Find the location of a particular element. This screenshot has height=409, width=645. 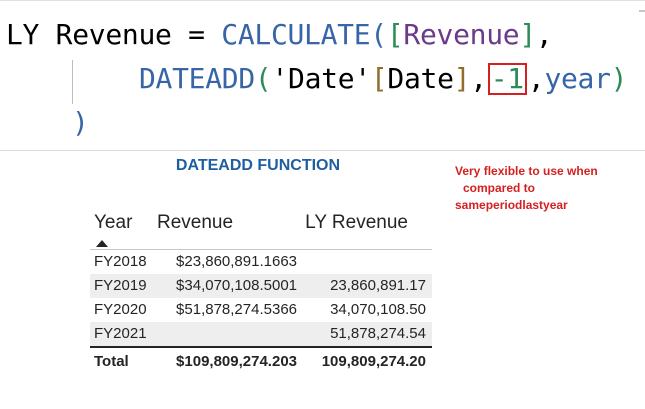

measure-ref-close-bracket: ] is located at coordinates (527, 34).